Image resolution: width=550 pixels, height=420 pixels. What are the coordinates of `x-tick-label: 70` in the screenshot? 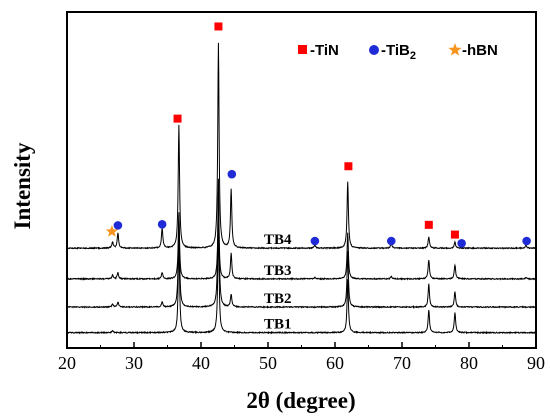 It's located at (402, 363).